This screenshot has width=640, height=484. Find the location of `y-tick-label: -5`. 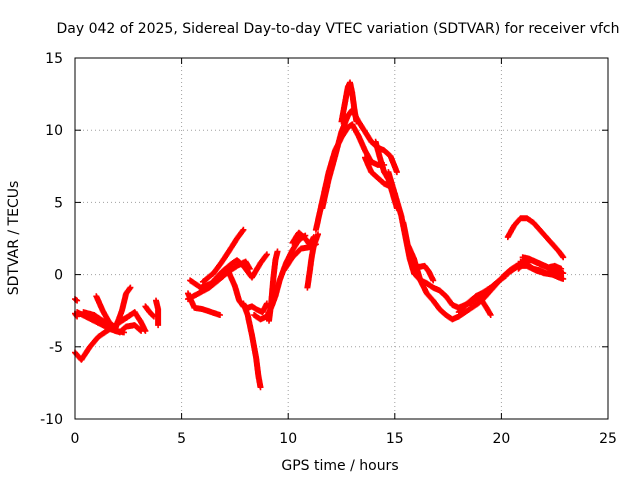

y-tick-label: -5 is located at coordinates (56, 348).